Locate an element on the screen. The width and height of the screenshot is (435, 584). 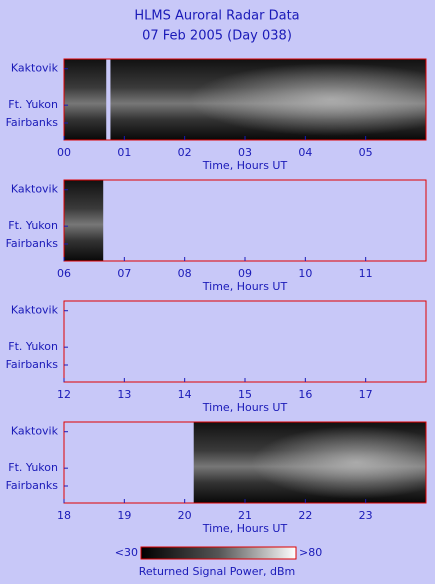
colorbar is located at coordinates (218, 553).